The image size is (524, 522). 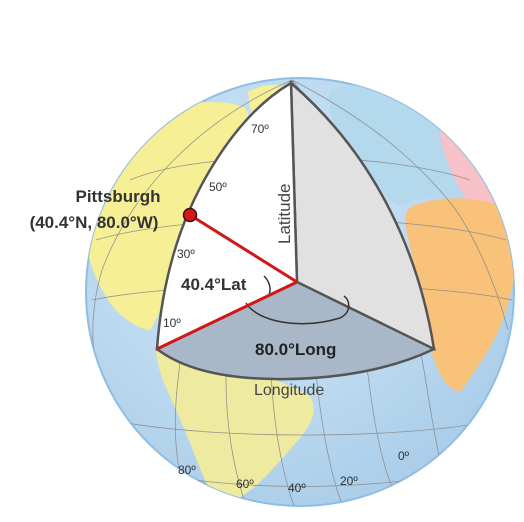 I want to click on longitude-tick-20: 20º, so click(x=349, y=481).